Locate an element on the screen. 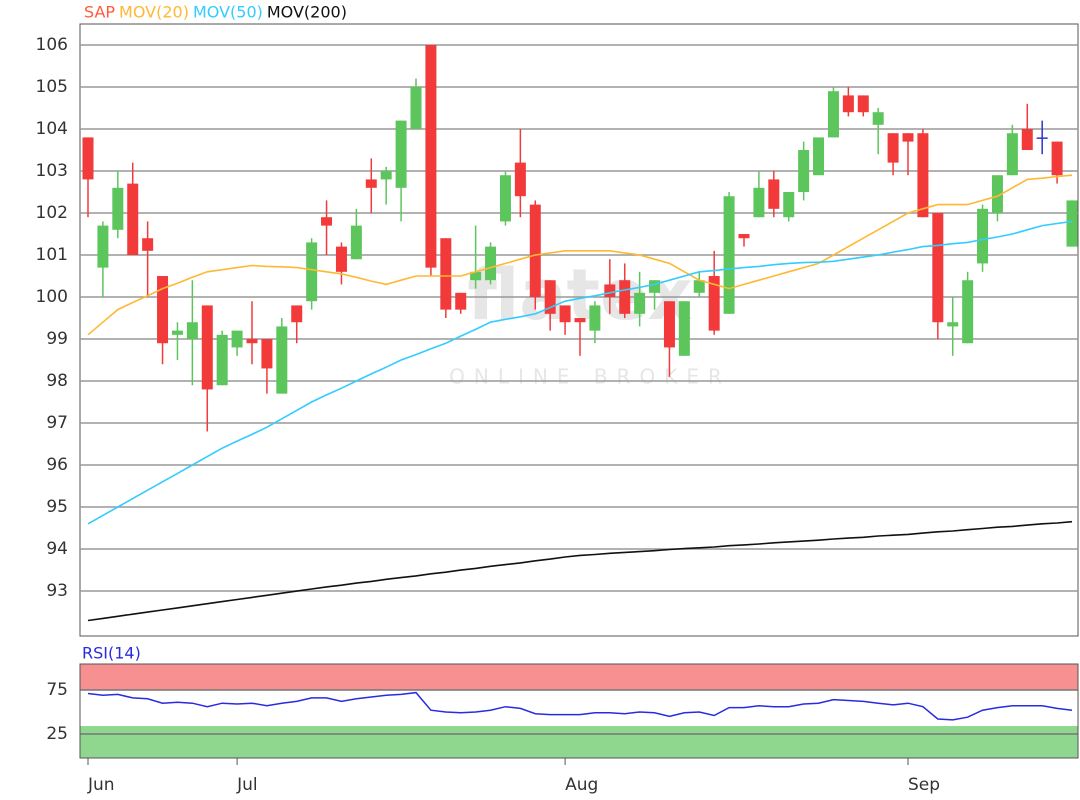 The width and height of the screenshot is (1080, 800). legend-entry: SAP is located at coordinates (99, 12).